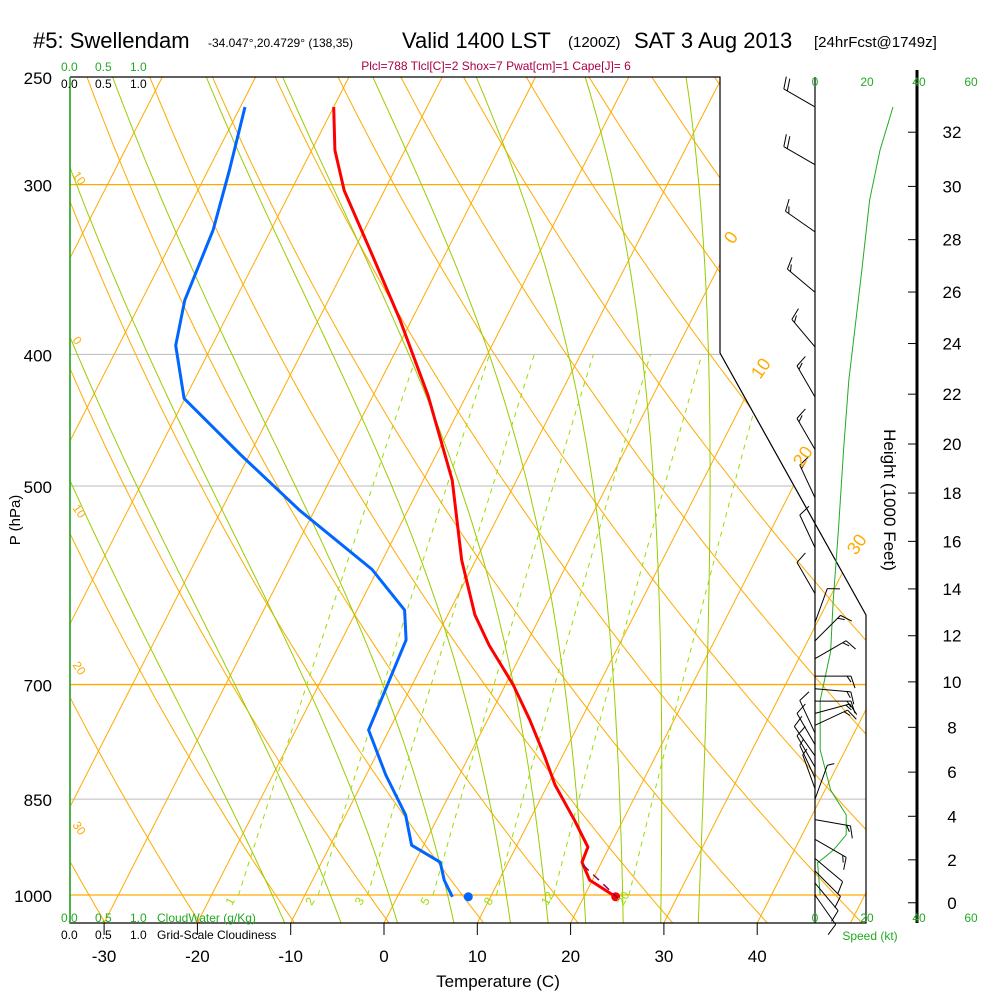  Describe the element at coordinates (951, 816) in the screenshot. I see `height-tick-label: 4` at that location.